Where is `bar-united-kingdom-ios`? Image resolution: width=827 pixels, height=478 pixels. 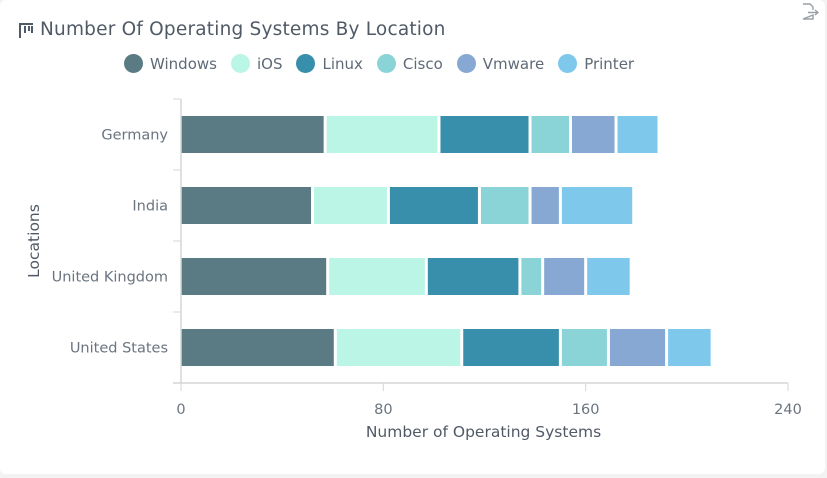 bar-united-kingdom-ios is located at coordinates (377, 276).